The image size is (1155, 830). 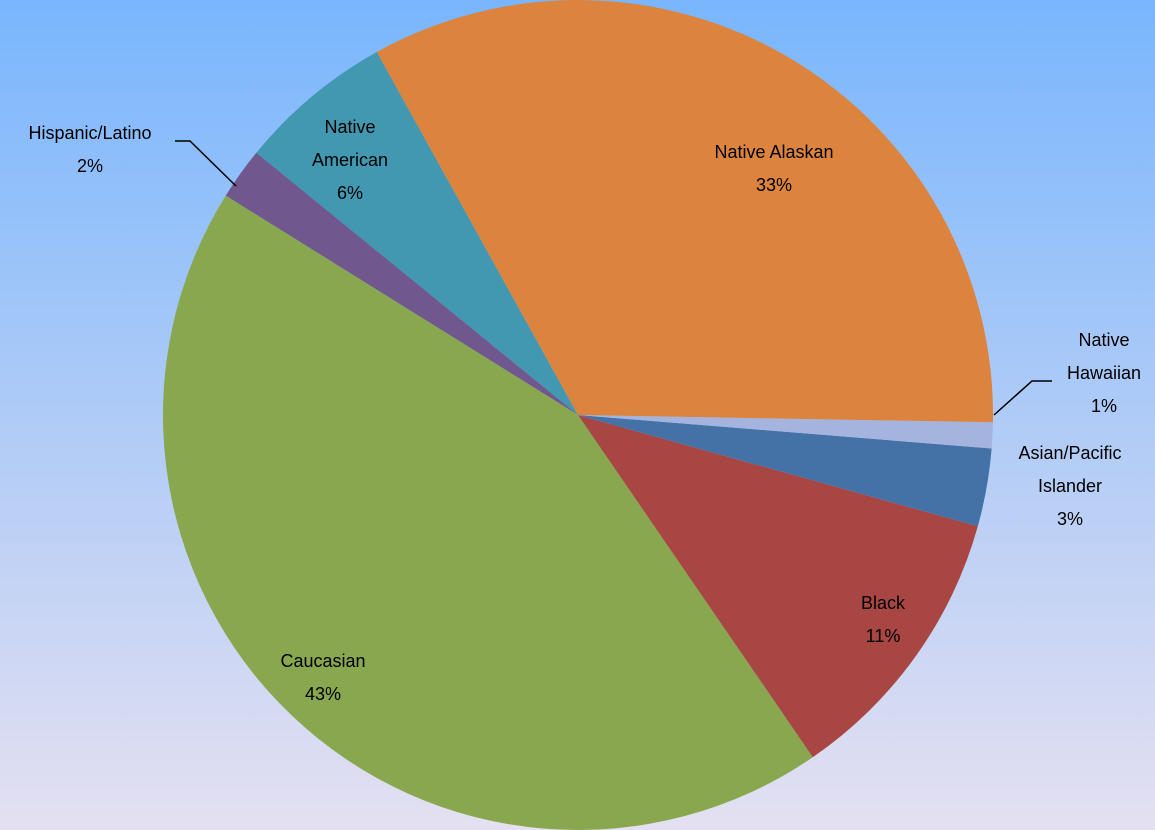 I want to click on slice-name: Asian/Pacific Islander, so click(x=1070, y=469).